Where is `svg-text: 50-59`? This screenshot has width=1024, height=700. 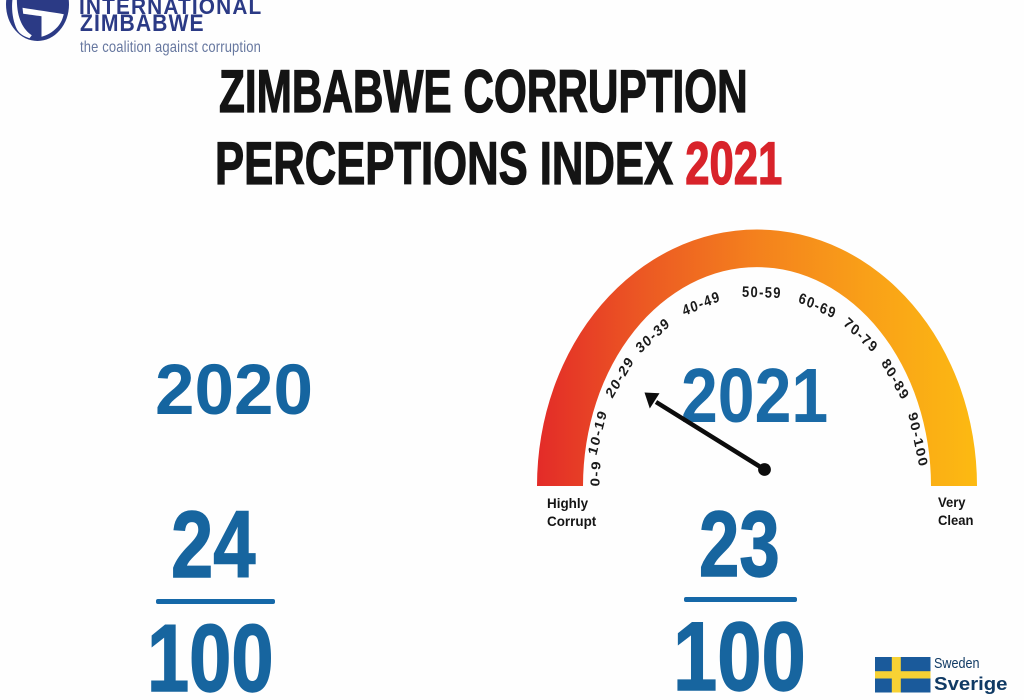
svg-text: 50-59 is located at coordinates (762, 292).